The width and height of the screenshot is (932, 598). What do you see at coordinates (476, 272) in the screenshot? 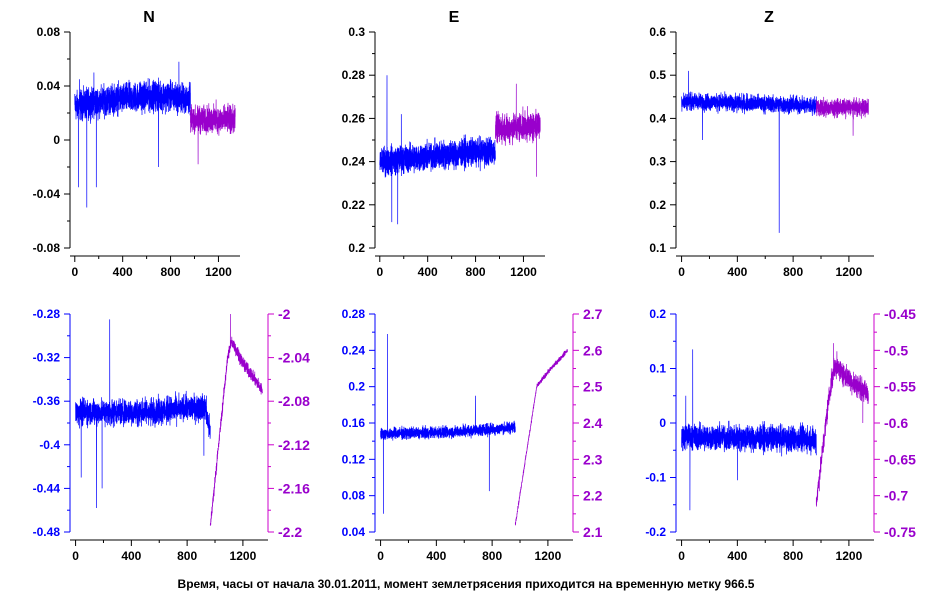
I see `x-tick-label-top-E-2: 800` at bounding box center [476, 272].